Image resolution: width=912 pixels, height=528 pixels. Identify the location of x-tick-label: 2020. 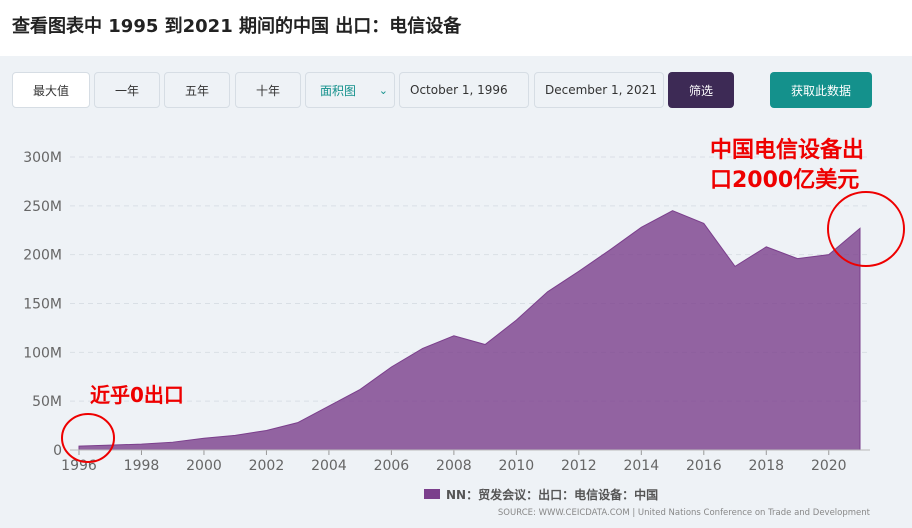
(829, 466).